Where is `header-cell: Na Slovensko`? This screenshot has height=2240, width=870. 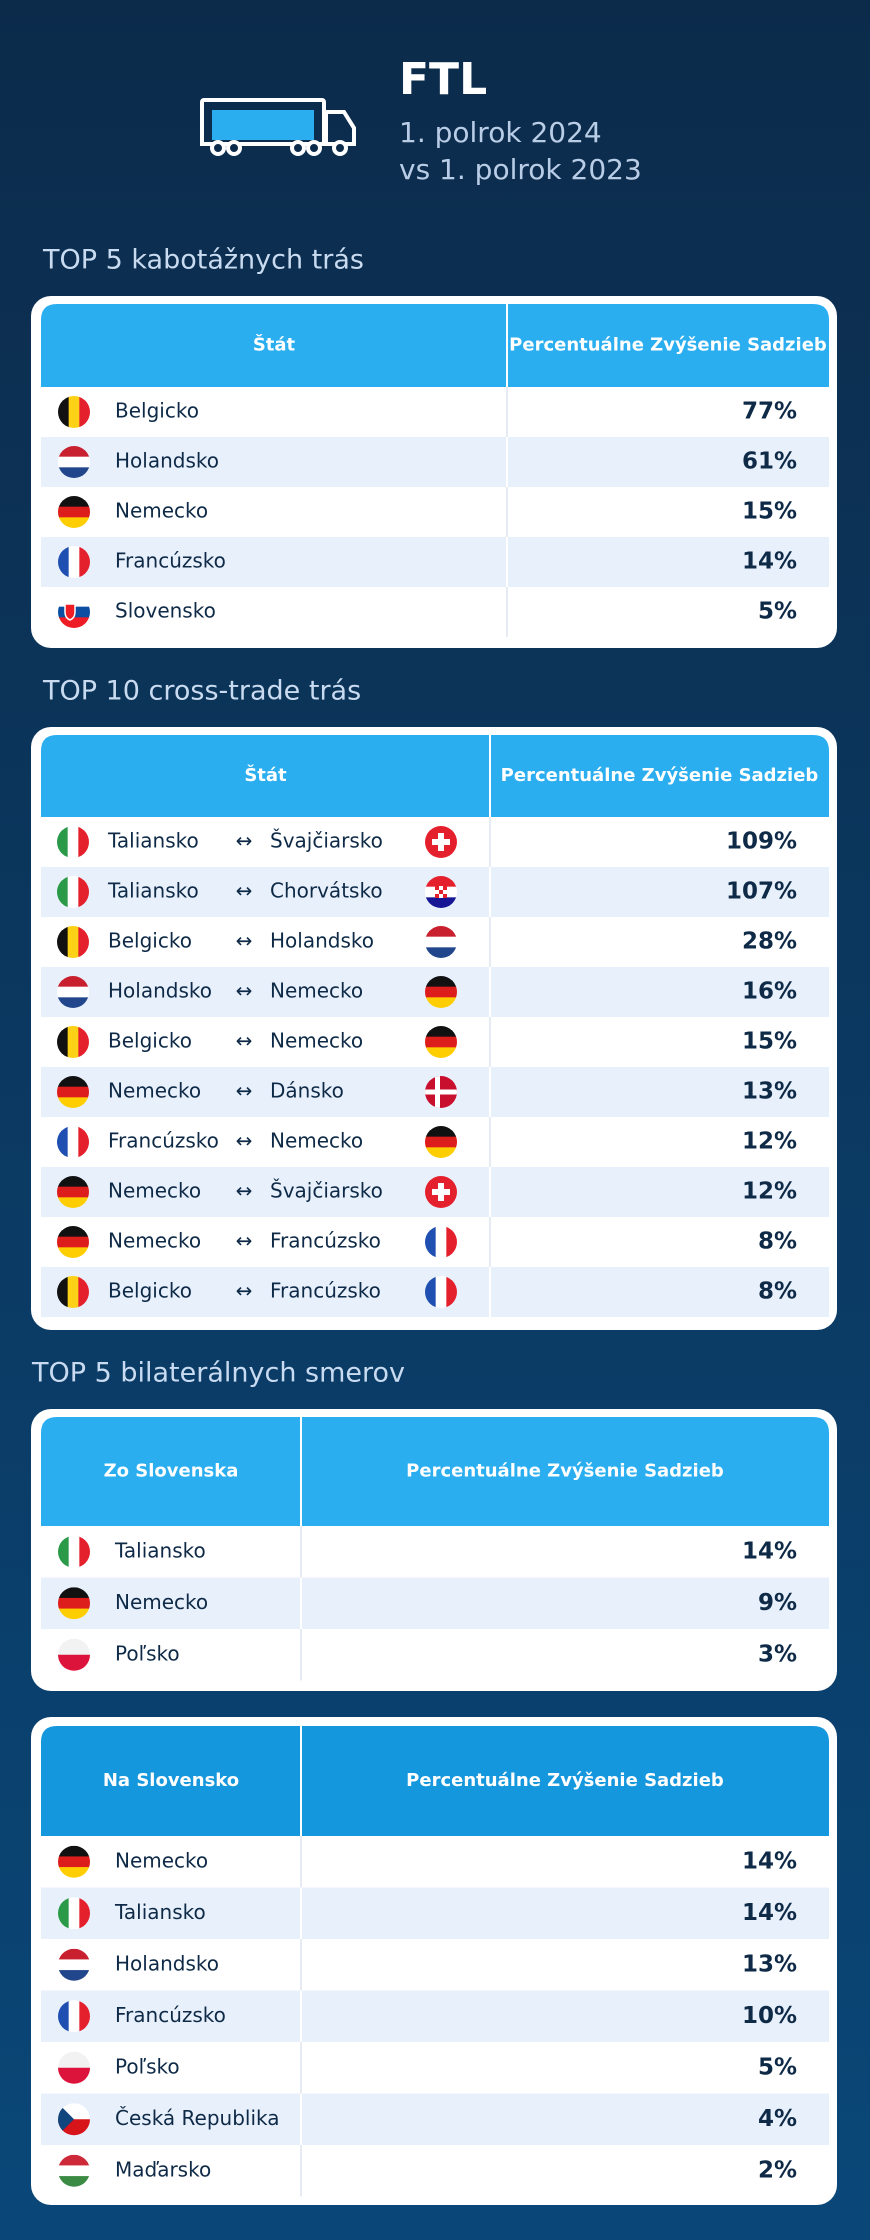 header-cell: Na Slovensko is located at coordinates (171, 1780).